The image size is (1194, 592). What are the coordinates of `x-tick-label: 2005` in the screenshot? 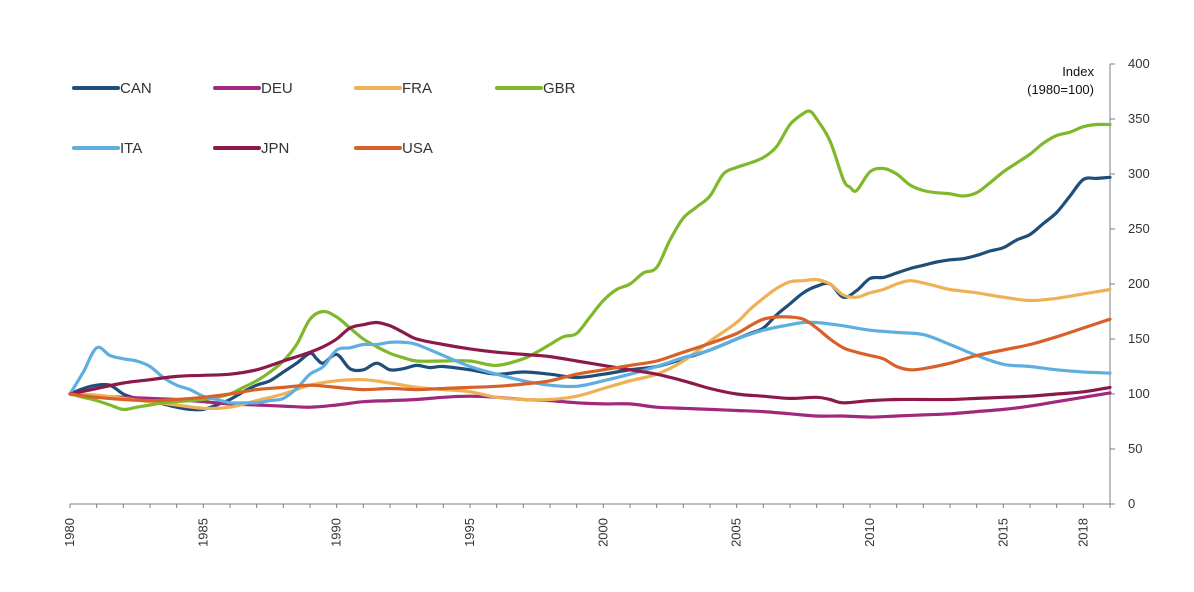 It's located at (736, 532).